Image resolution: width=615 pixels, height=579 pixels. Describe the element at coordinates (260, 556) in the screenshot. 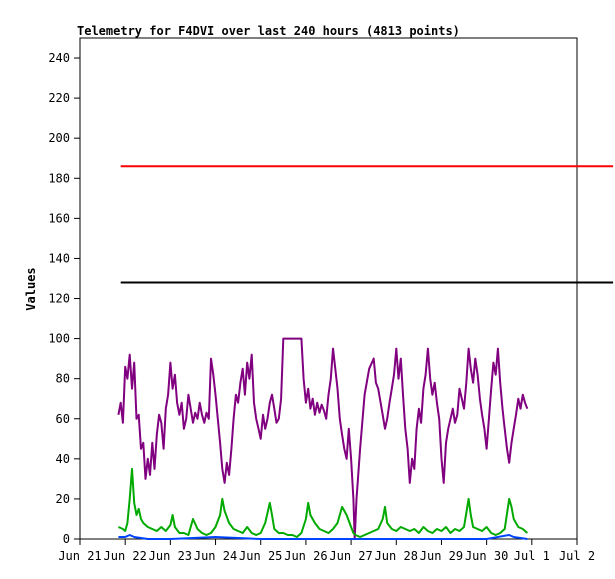

I see `x-tick-label: Jun 25` at that location.